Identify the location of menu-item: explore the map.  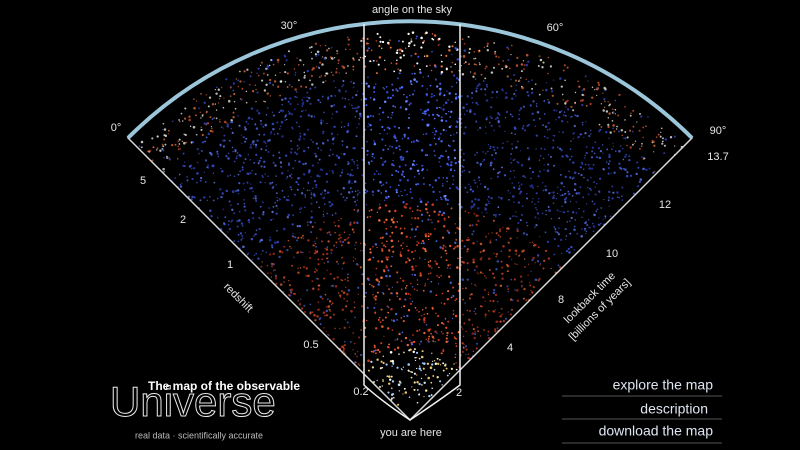
(663, 385).